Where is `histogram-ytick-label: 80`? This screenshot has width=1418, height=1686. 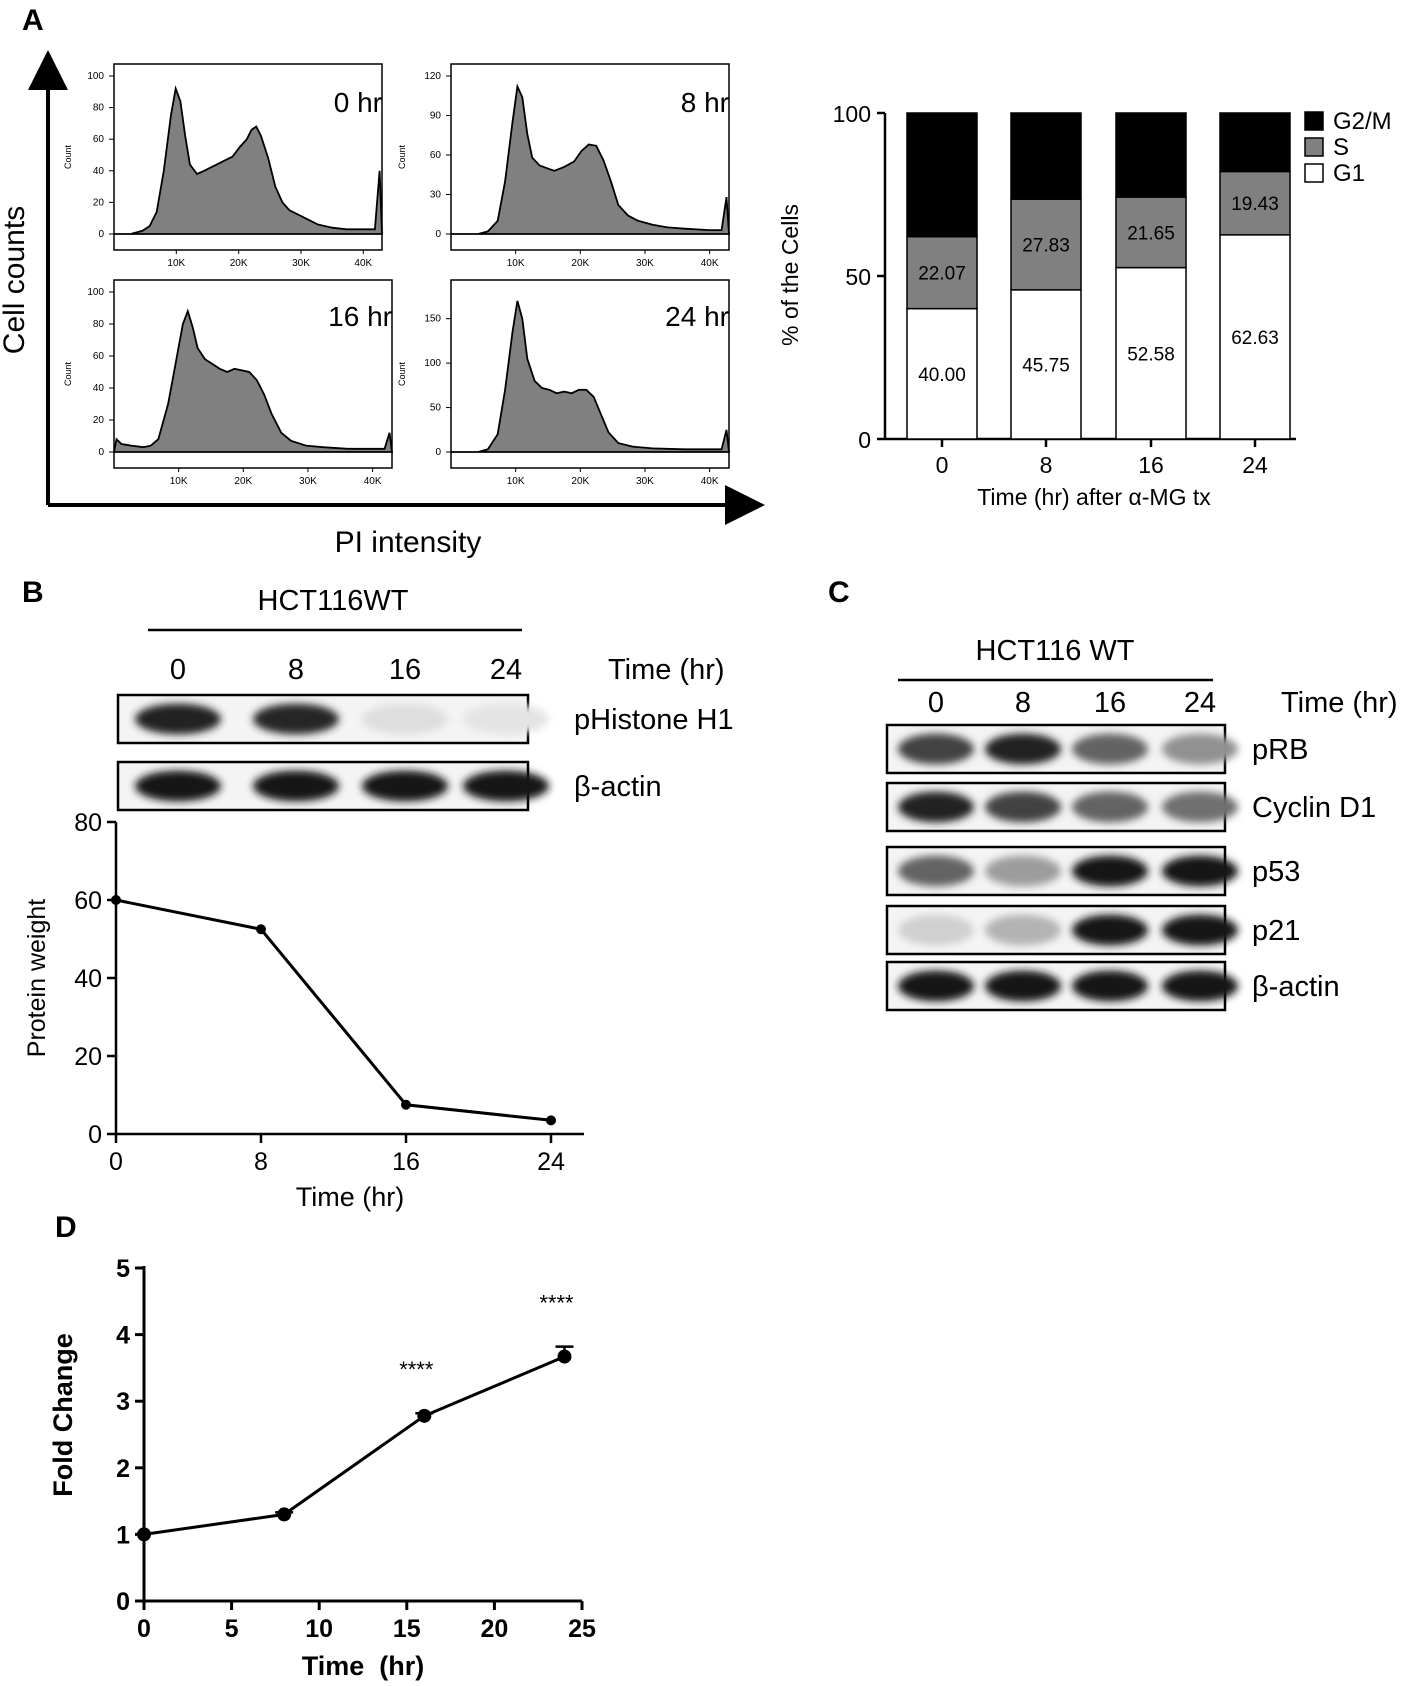 histogram-ytick-label: 80 is located at coordinates (99, 324).